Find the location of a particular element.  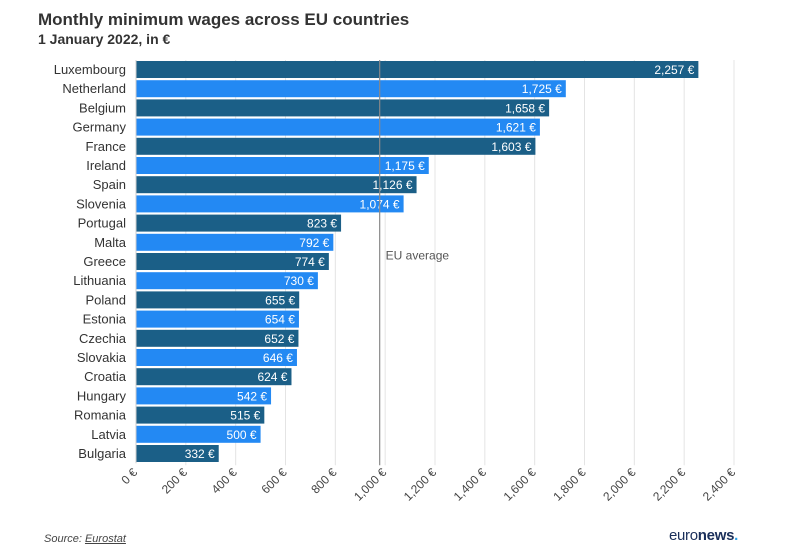

category-label: Ireland is located at coordinates (106, 165).